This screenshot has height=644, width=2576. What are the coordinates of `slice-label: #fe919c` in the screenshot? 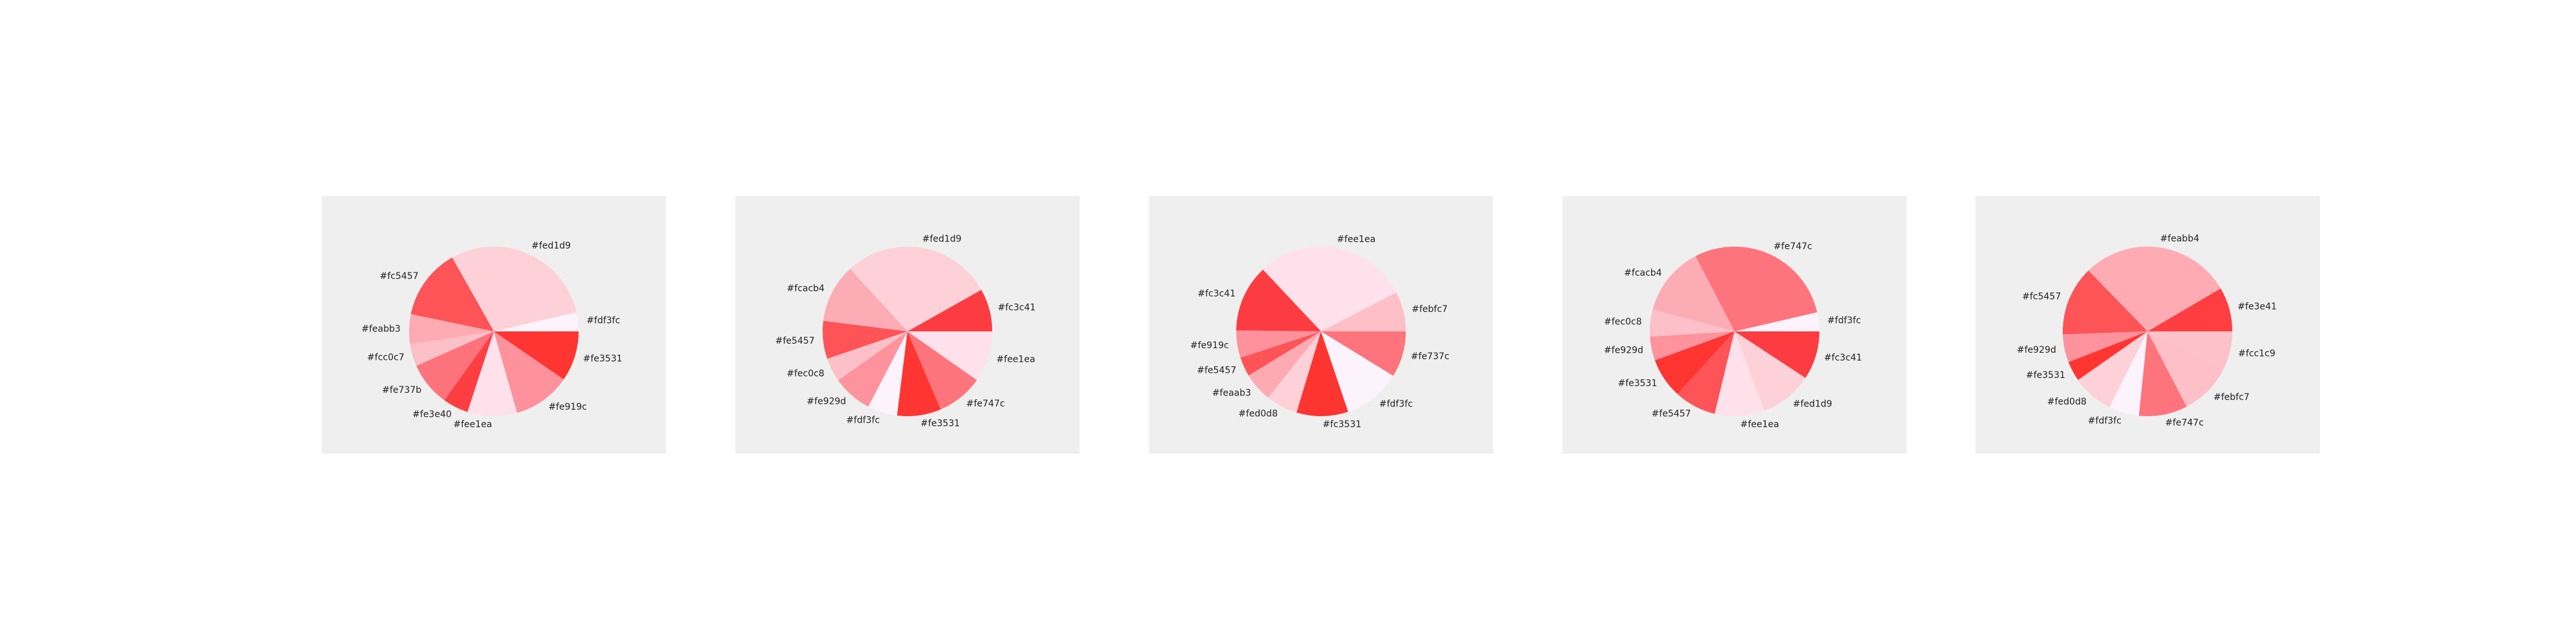 It's located at (1209, 345).